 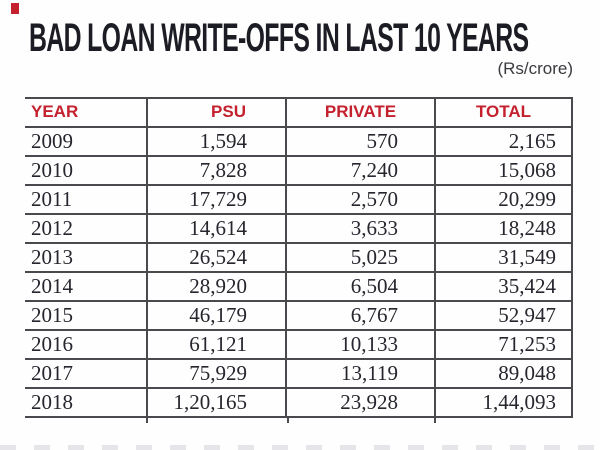 I want to click on table-row: 2012 14,614 3,633 18,248, so click(x=298, y=229).